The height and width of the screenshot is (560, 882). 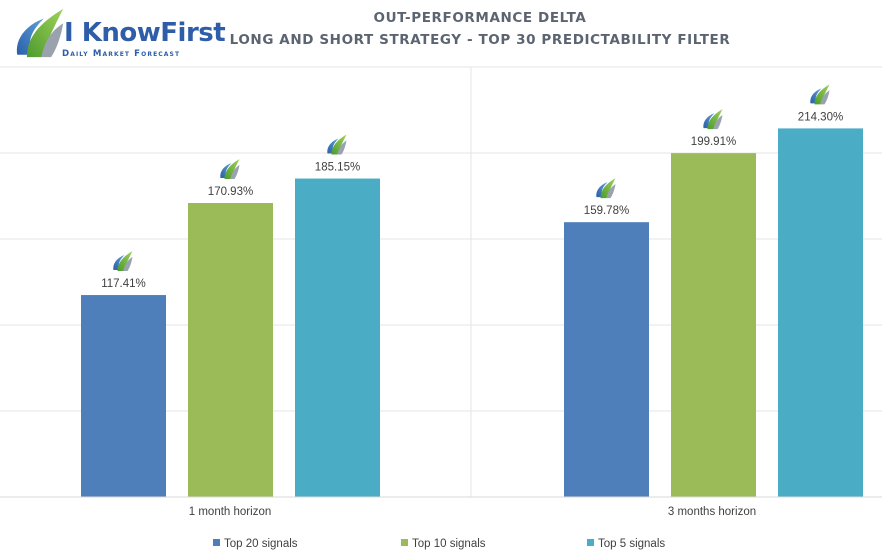 I want to click on x-tick-label: 3 months horizon, so click(x=712, y=512).